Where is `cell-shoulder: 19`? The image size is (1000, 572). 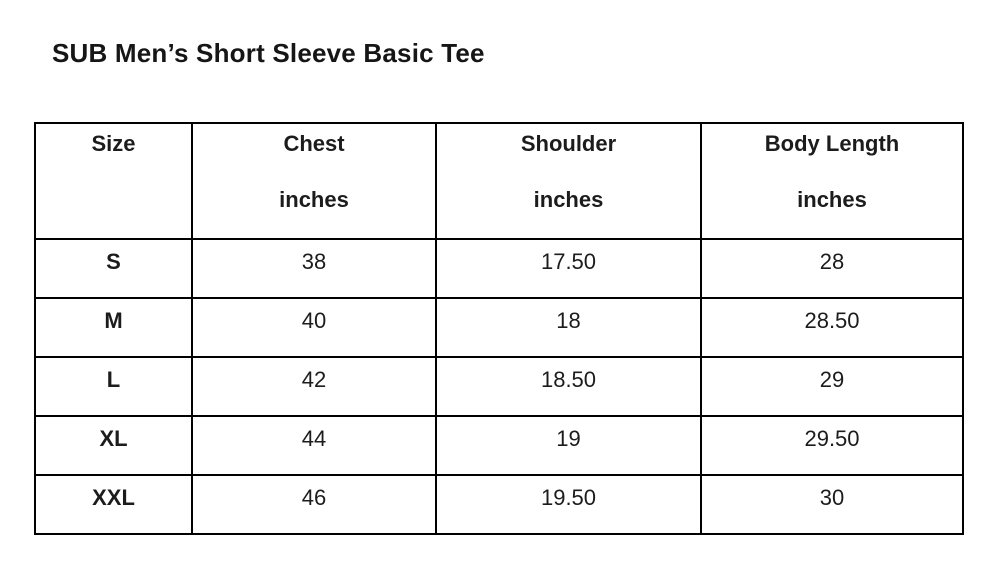 cell-shoulder: 19 is located at coordinates (568, 445).